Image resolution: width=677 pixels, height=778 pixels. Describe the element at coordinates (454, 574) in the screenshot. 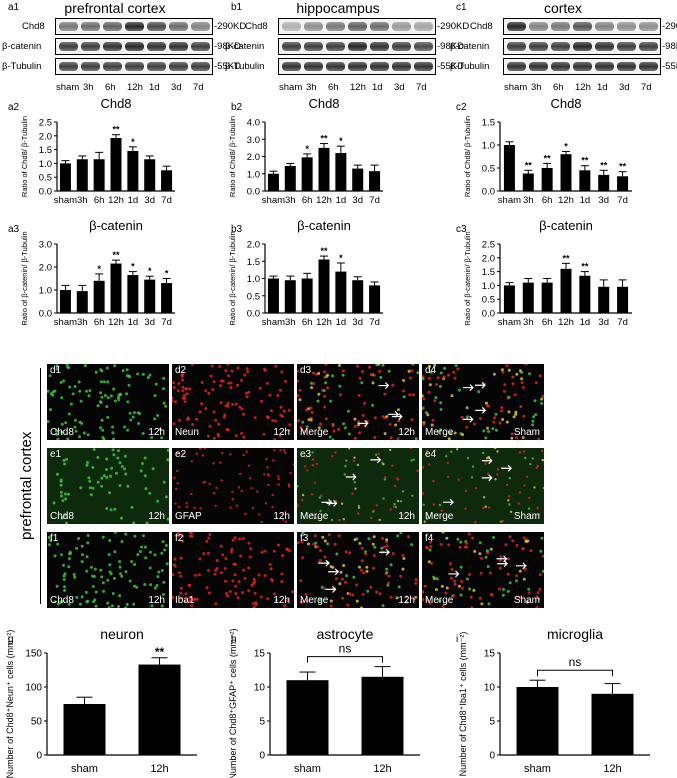

I see `arrow-icon` at that location.